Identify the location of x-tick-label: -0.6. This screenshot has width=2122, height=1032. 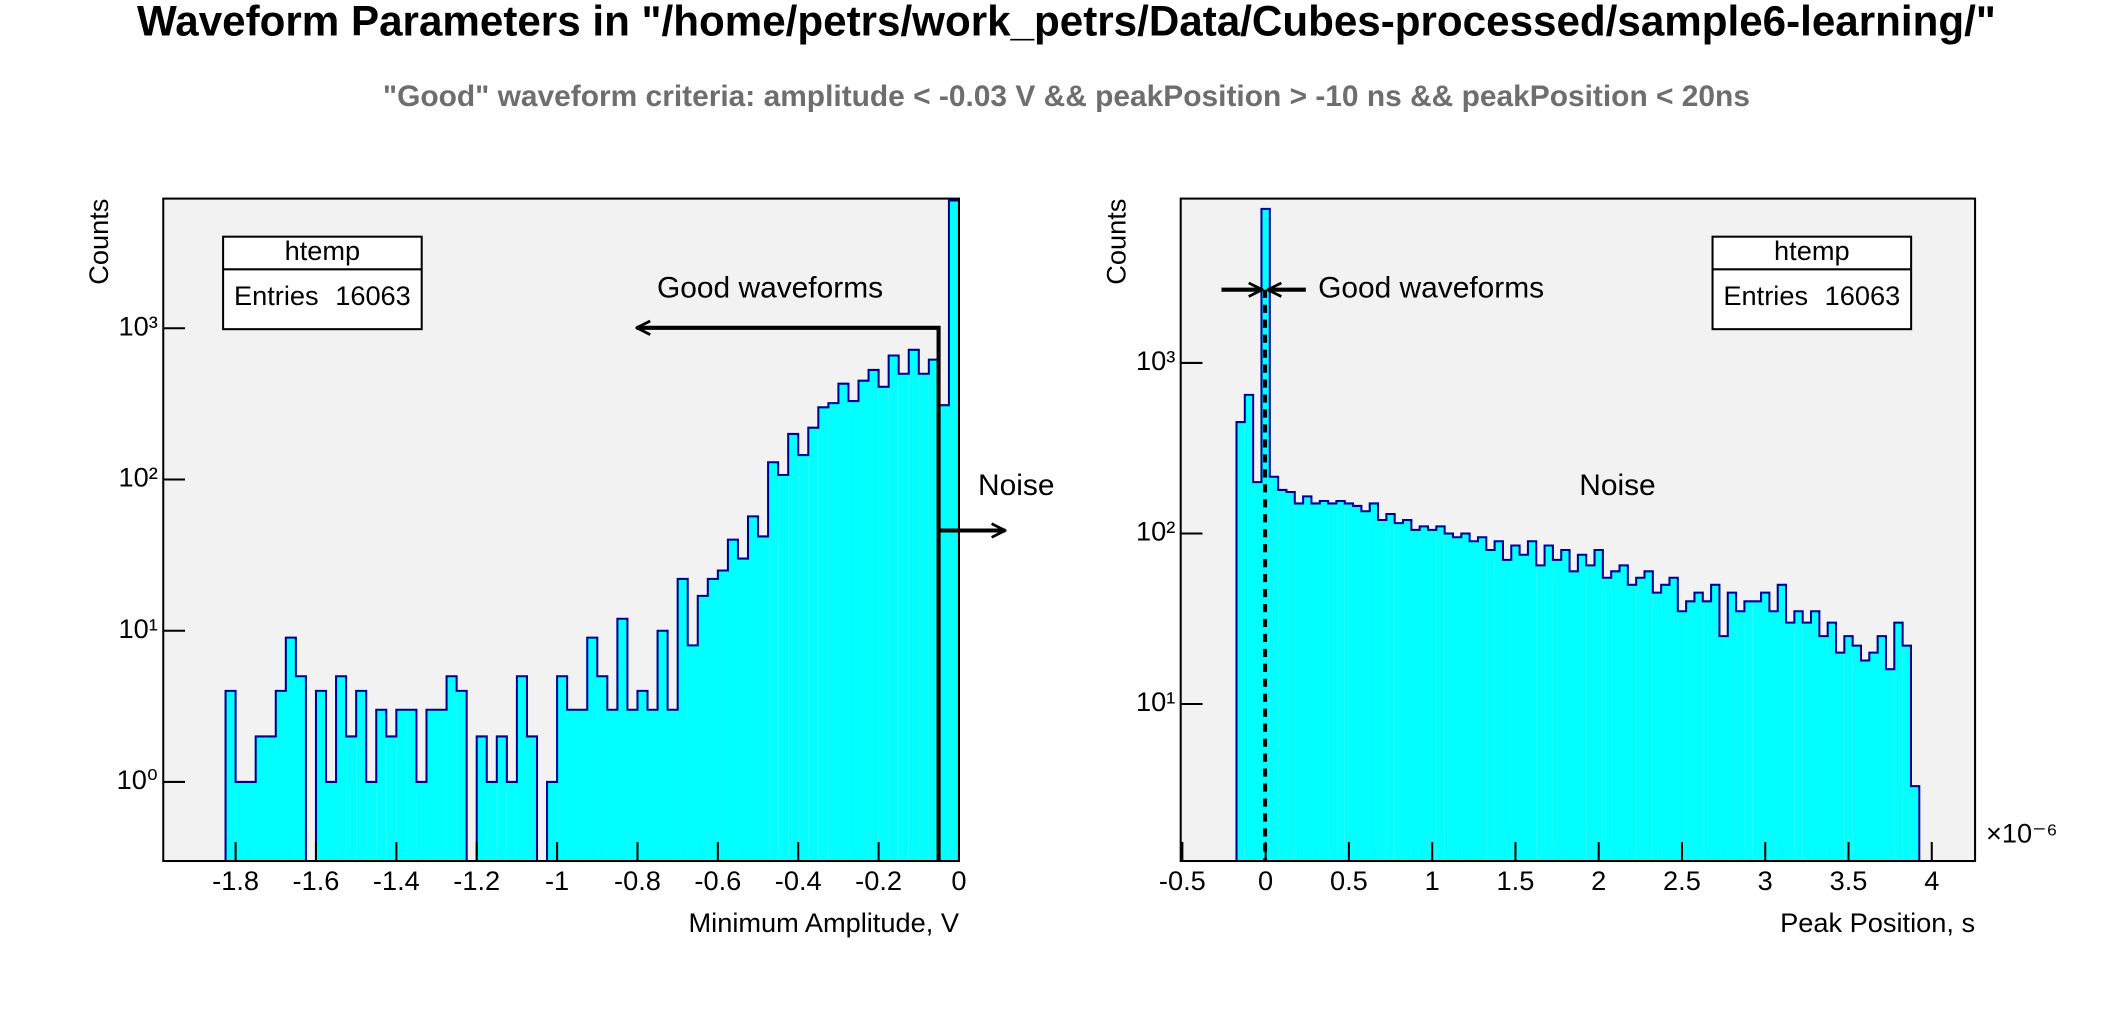
(717, 880).